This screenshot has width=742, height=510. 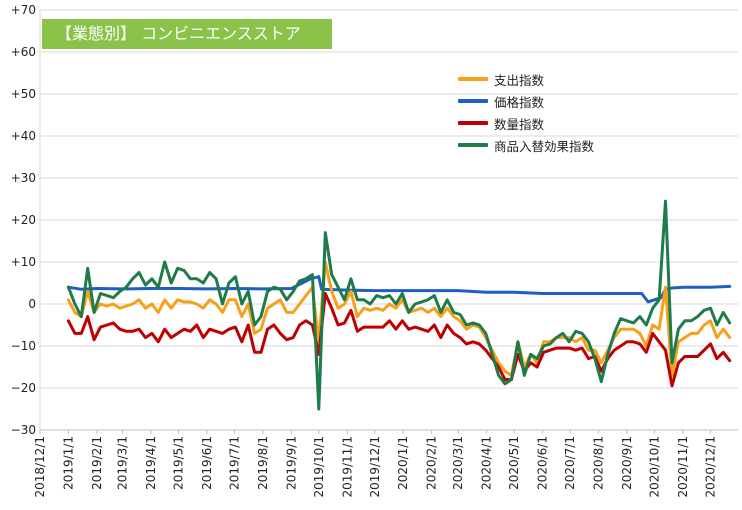 I want to click on x-tick-label: 2020/1/1, so click(x=403, y=463).